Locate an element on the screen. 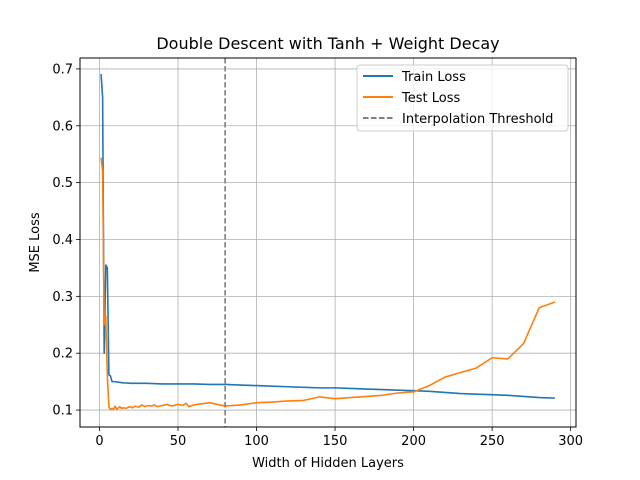 Image resolution: width=640 pixels, height=480 pixels. y-tick-label: 0.1 is located at coordinates (62, 411).